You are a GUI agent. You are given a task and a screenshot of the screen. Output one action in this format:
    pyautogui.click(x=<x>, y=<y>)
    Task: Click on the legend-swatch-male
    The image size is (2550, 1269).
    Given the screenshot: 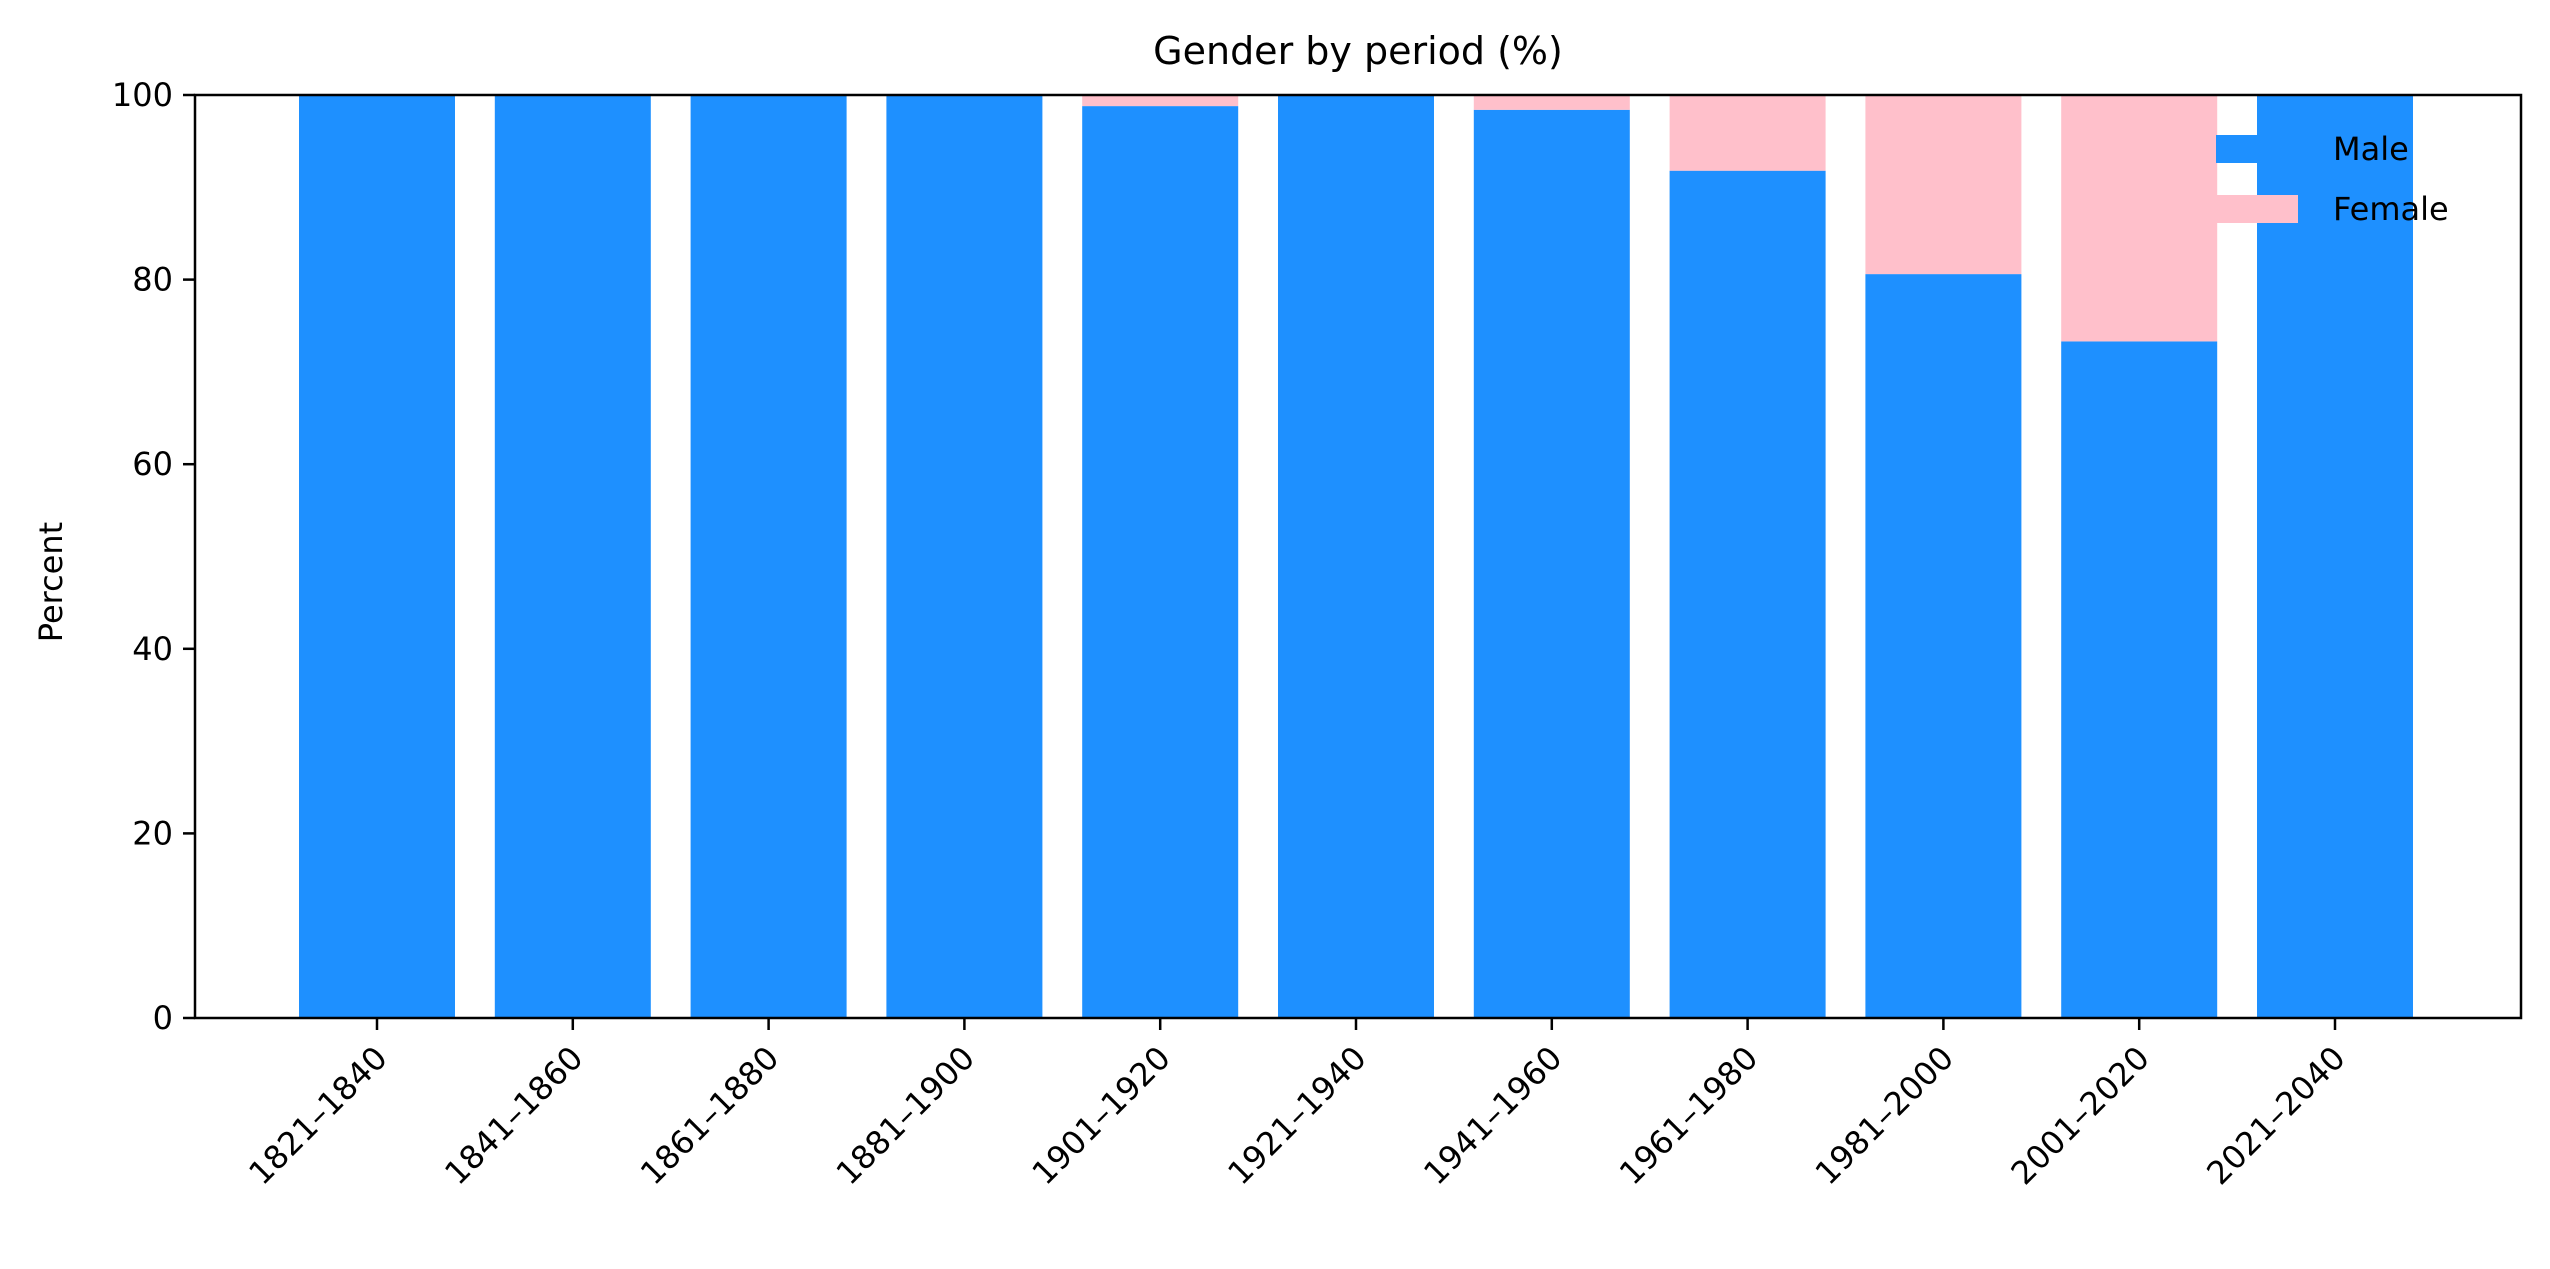 What is the action you would take?
    pyautogui.click(x=2257, y=149)
    